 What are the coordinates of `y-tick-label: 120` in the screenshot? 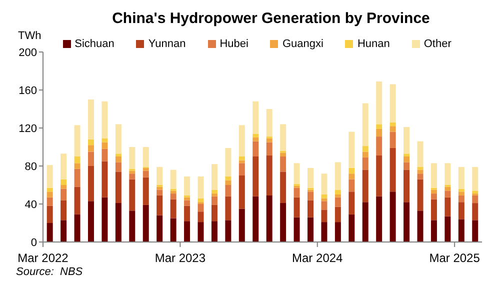 It's located at (27, 128).